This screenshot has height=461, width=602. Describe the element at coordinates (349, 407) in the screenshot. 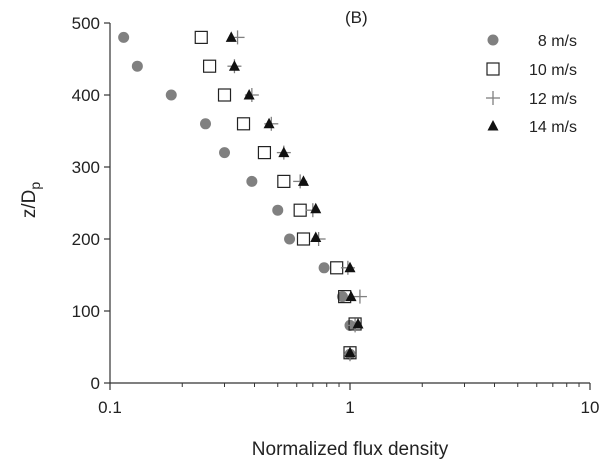

I see `x-tick-label: 1` at that location.